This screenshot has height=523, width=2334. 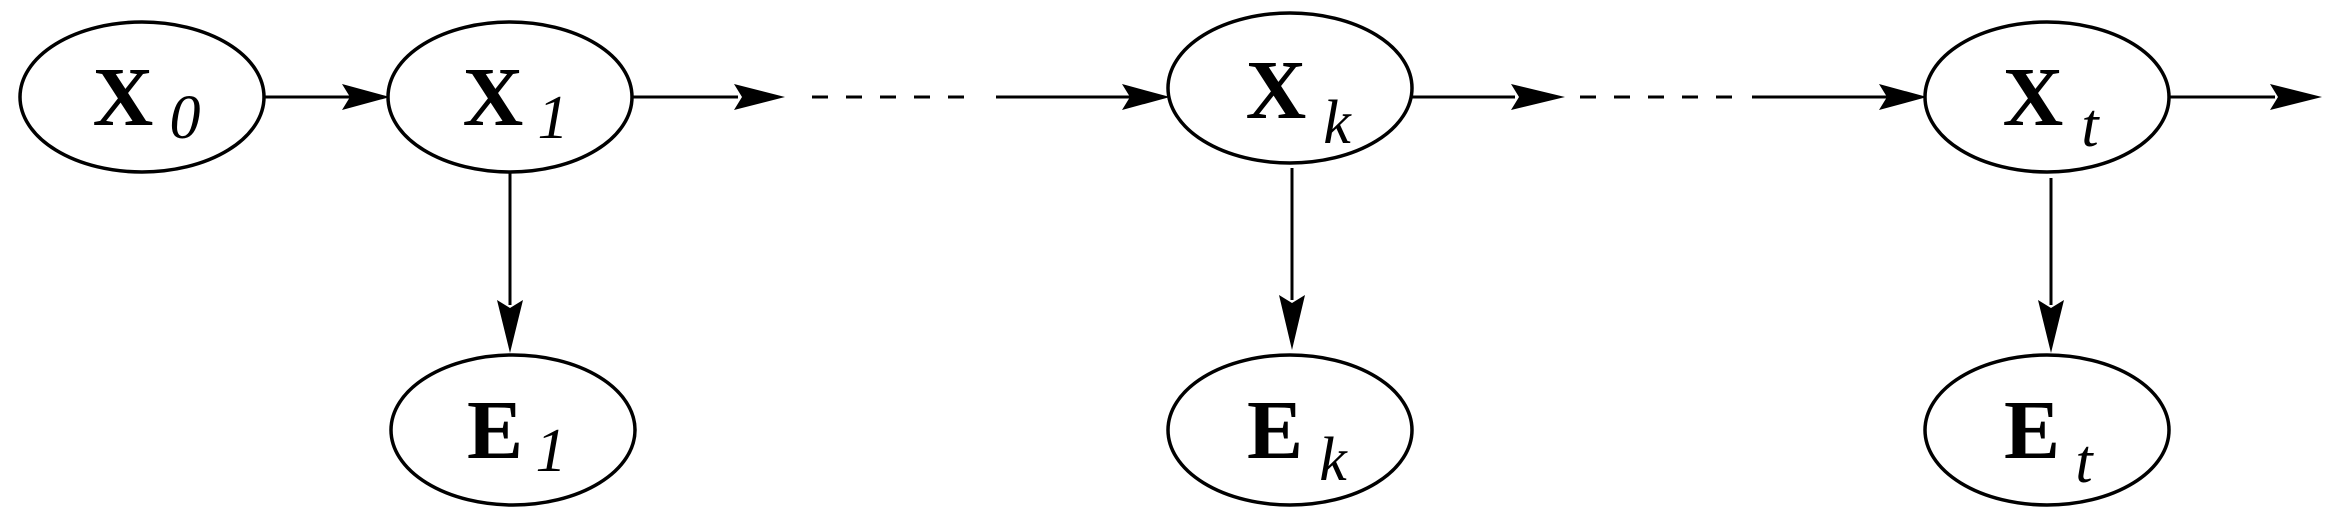 What do you see at coordinates (327, 97) in the screenshot?
I see `edge-x0-x1` at bounding box center [327, 97].